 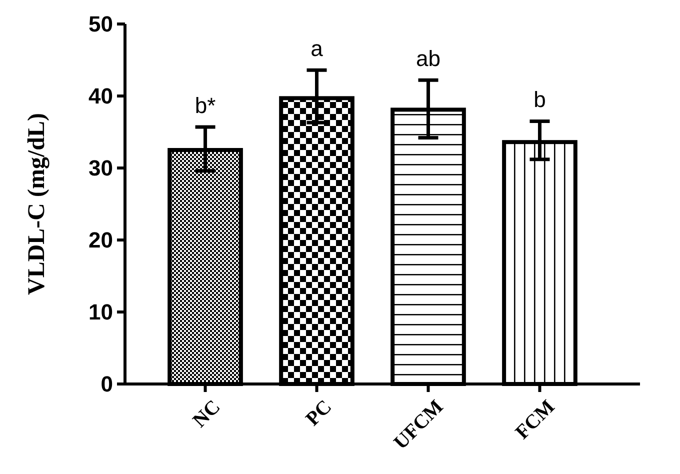 What do you see at coordinates (317, 49) in the screenshot?
I see `annotation: a` at bounding box center [317, 49].